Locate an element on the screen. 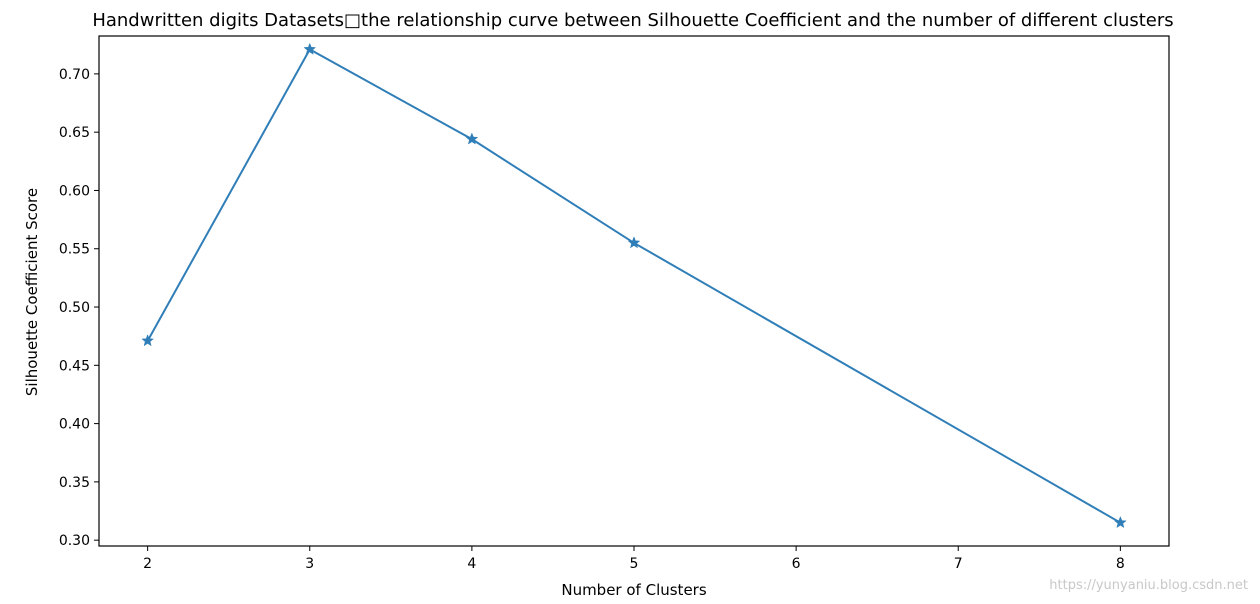 This screenshot has height=604, width=1260. y-tick-label: 0.50 is located at coordinates (74, 308).